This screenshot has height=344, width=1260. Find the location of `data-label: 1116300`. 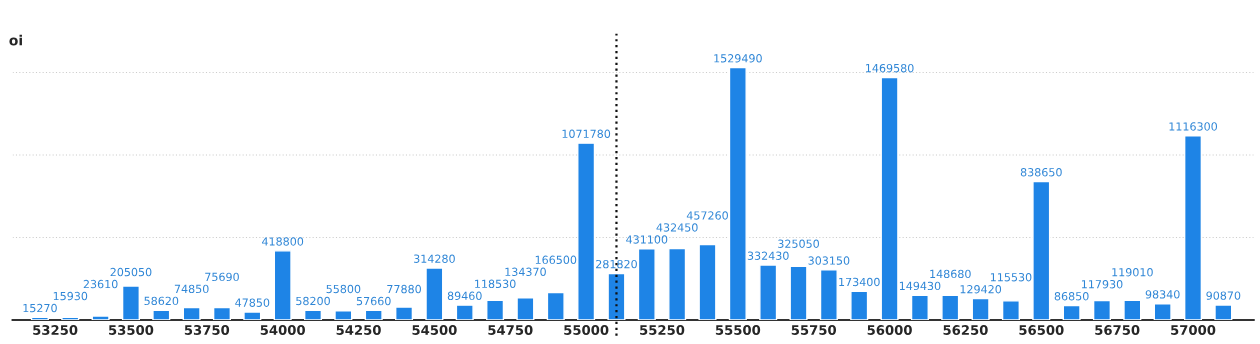

data-label: 1116300 is located at coordinates (1193, 126).